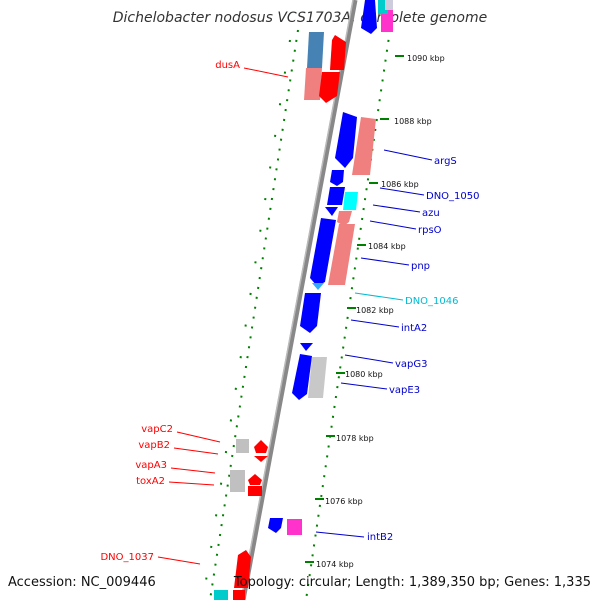 The image size is (600, 600). What do you see at coordinates (315, 50) in the screenshot?
I see `gene-feature-steelblue` at bounding box center [315, 50].